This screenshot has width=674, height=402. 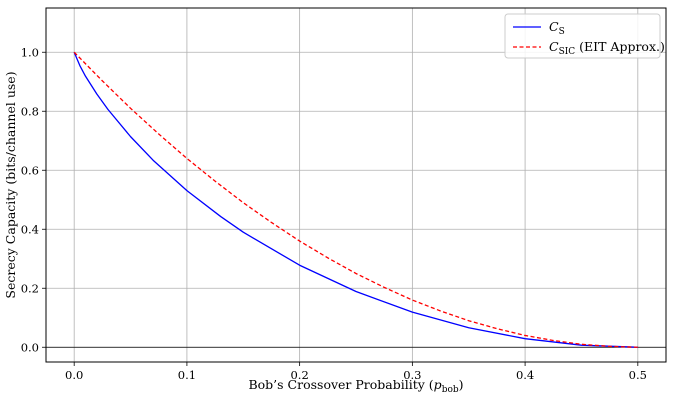 What do you see at coordinates (461, 384) in the screenshot?
I see `x-axis-label-close: )` at bounding box center [461, 384].